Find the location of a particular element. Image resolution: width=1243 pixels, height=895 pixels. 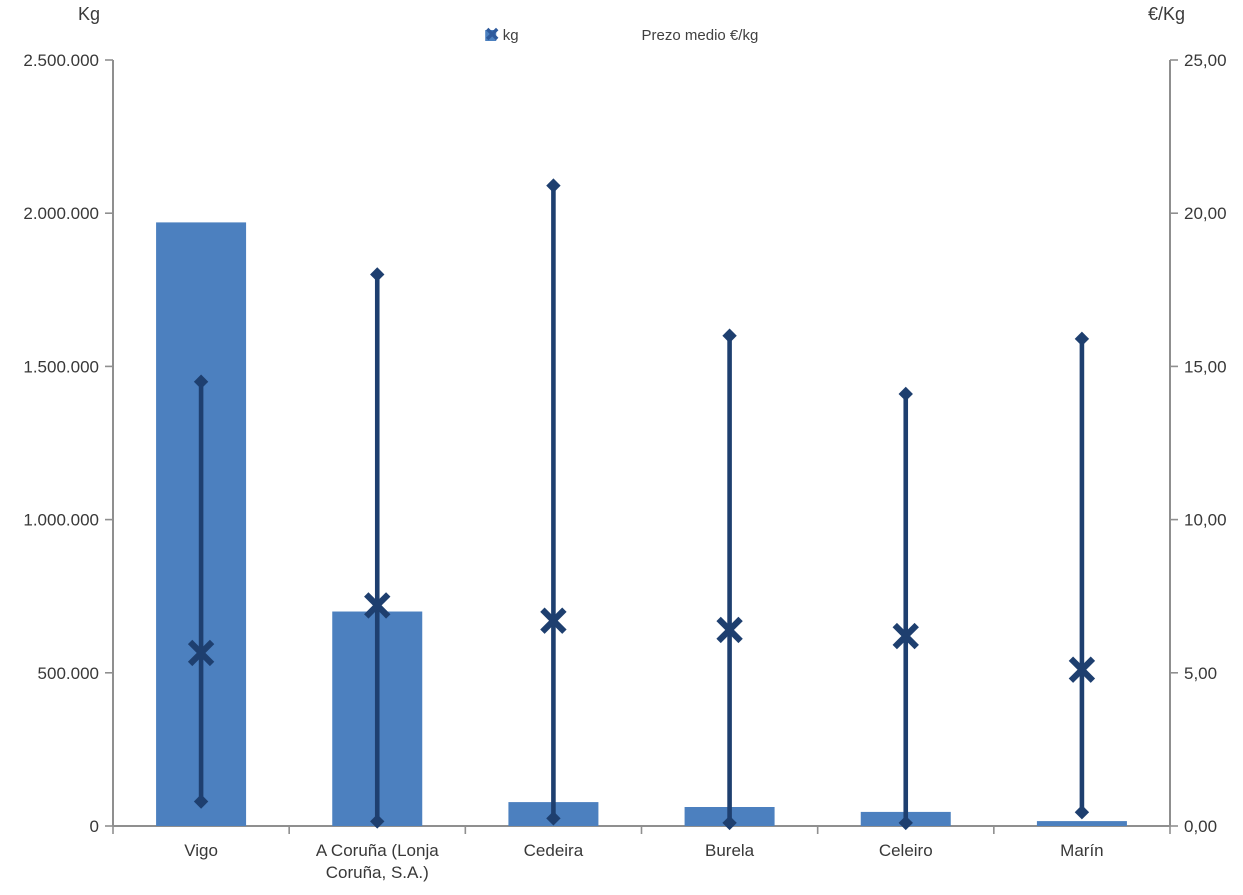

right-axis-tick-label: 20,00 is located at coordinates (1205, 213).